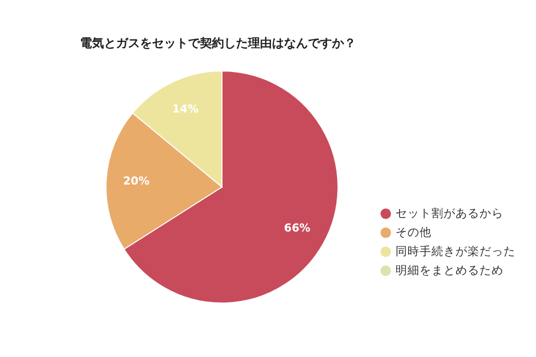  Describe the element at coordinates (297, 227) in the screenshot. I see `data-label: 66%` at that location.